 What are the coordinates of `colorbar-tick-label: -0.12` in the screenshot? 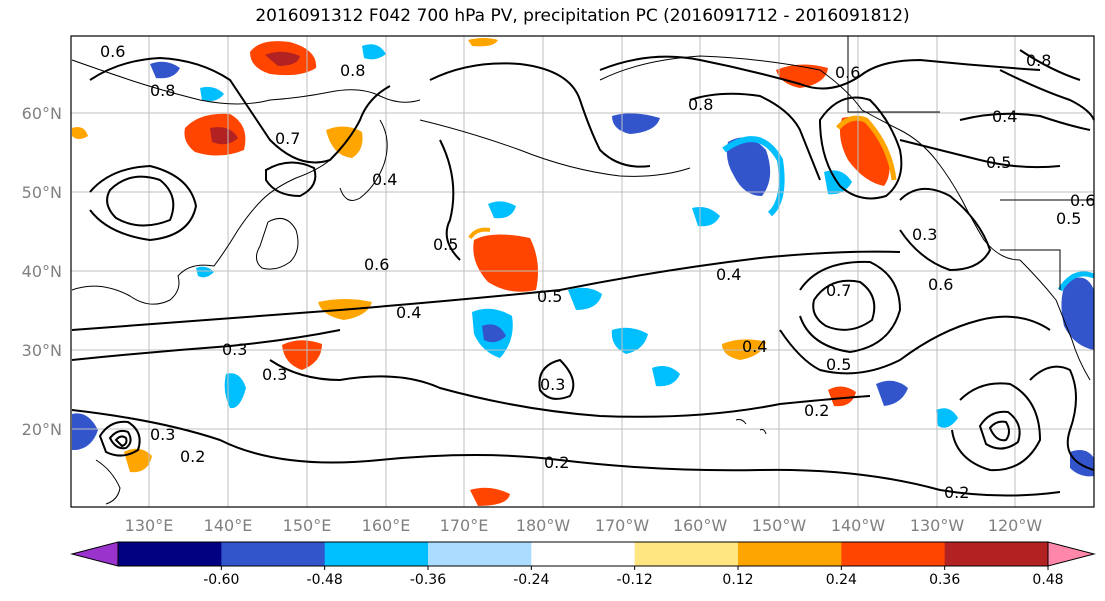 It's located at (635, 580).